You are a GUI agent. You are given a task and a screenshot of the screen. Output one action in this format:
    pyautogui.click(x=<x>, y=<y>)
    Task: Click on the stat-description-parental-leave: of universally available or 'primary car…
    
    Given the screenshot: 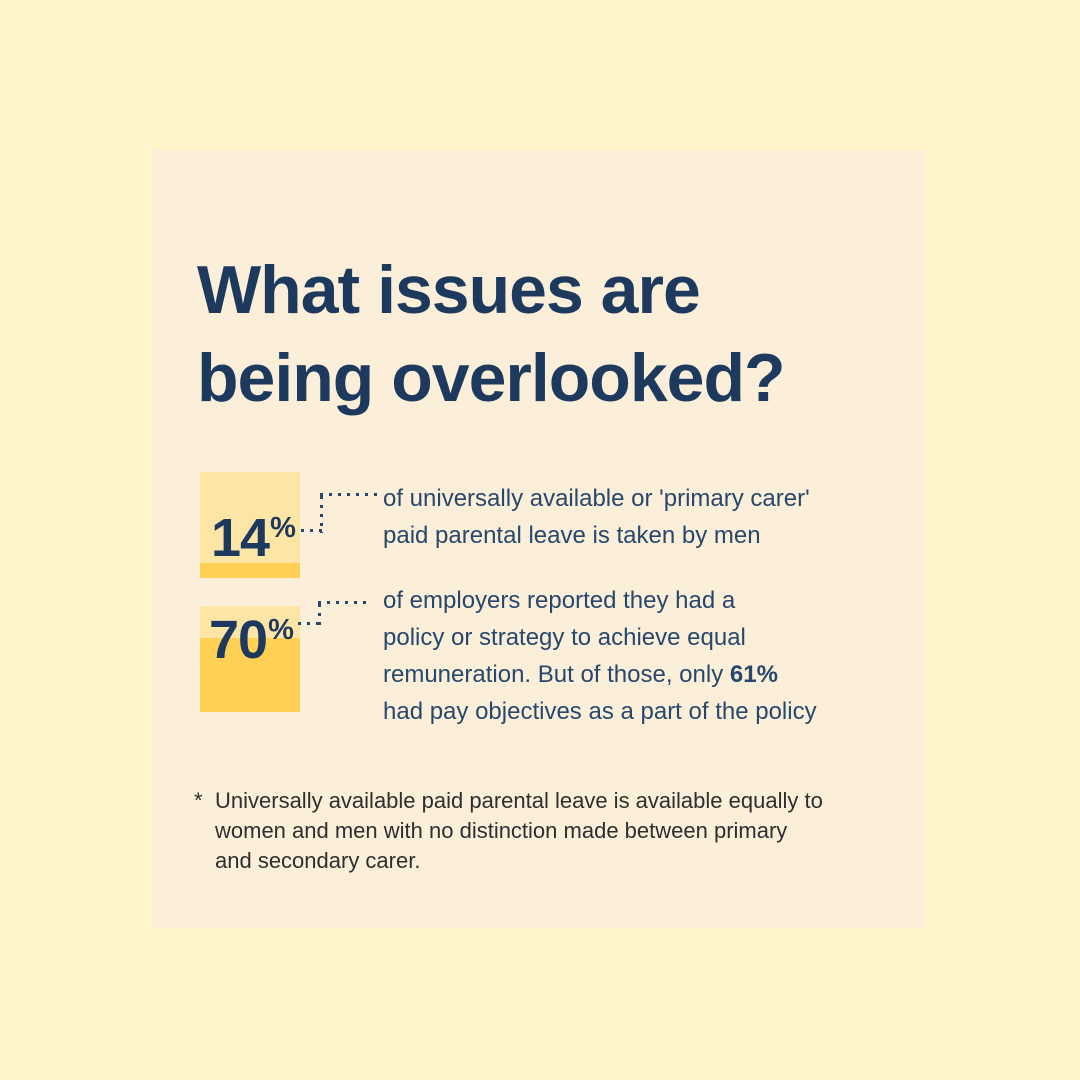 What is the action you would take?
    pyautogui.click(x=596, y=517)
    